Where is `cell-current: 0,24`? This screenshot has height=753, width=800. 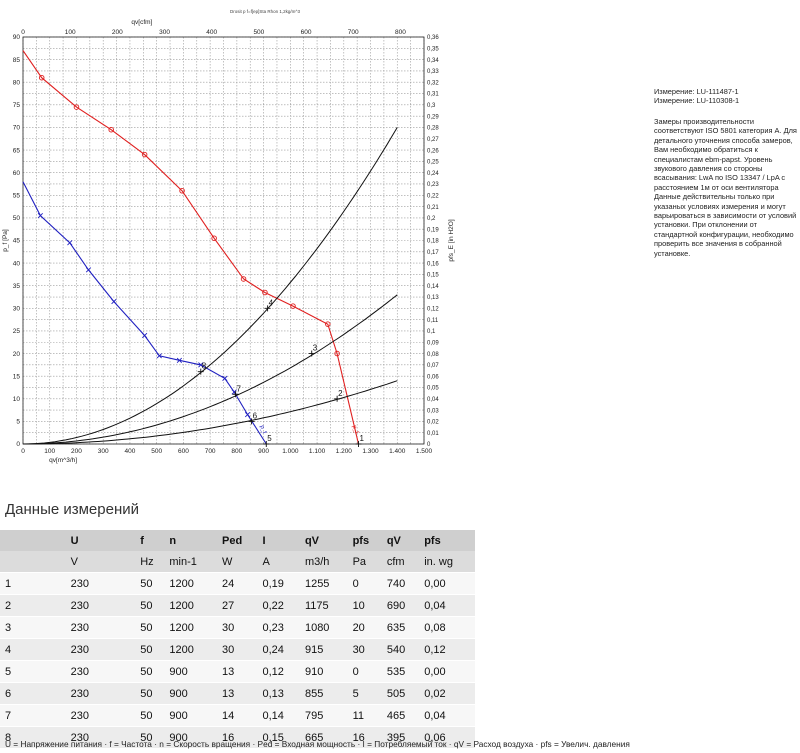
cell-current: 0,24 is located at coordinates (279, 649).